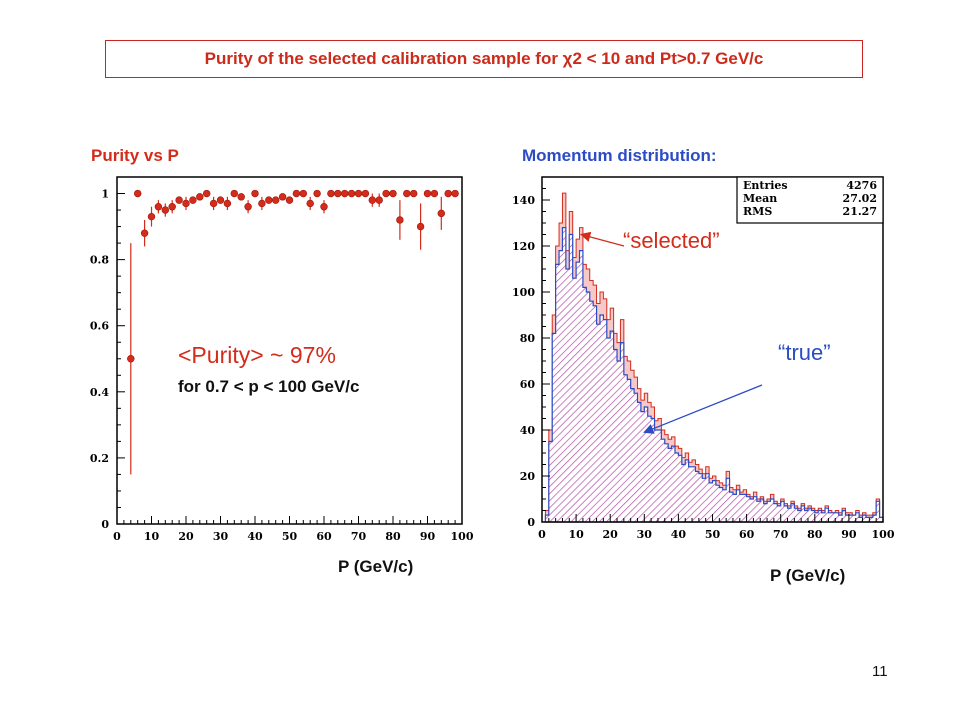  I want to click on y-tick-label: 0.8, so click(99, 260).